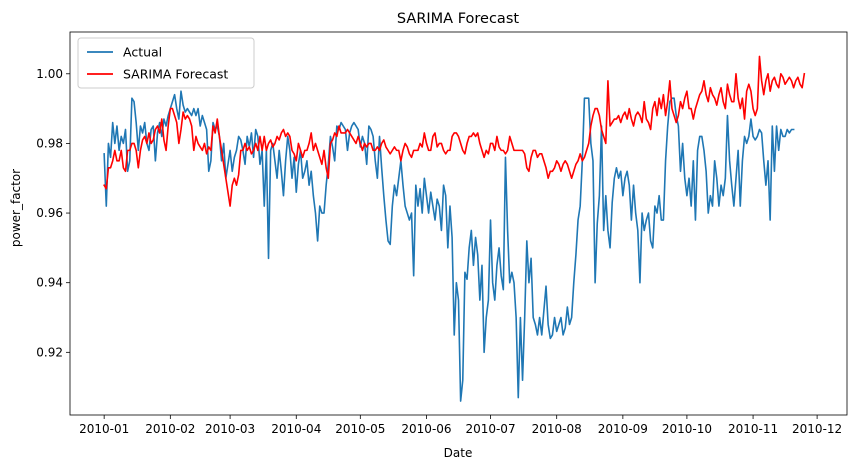  I want to click on legend-label-1: Actual, so click(142, 52).